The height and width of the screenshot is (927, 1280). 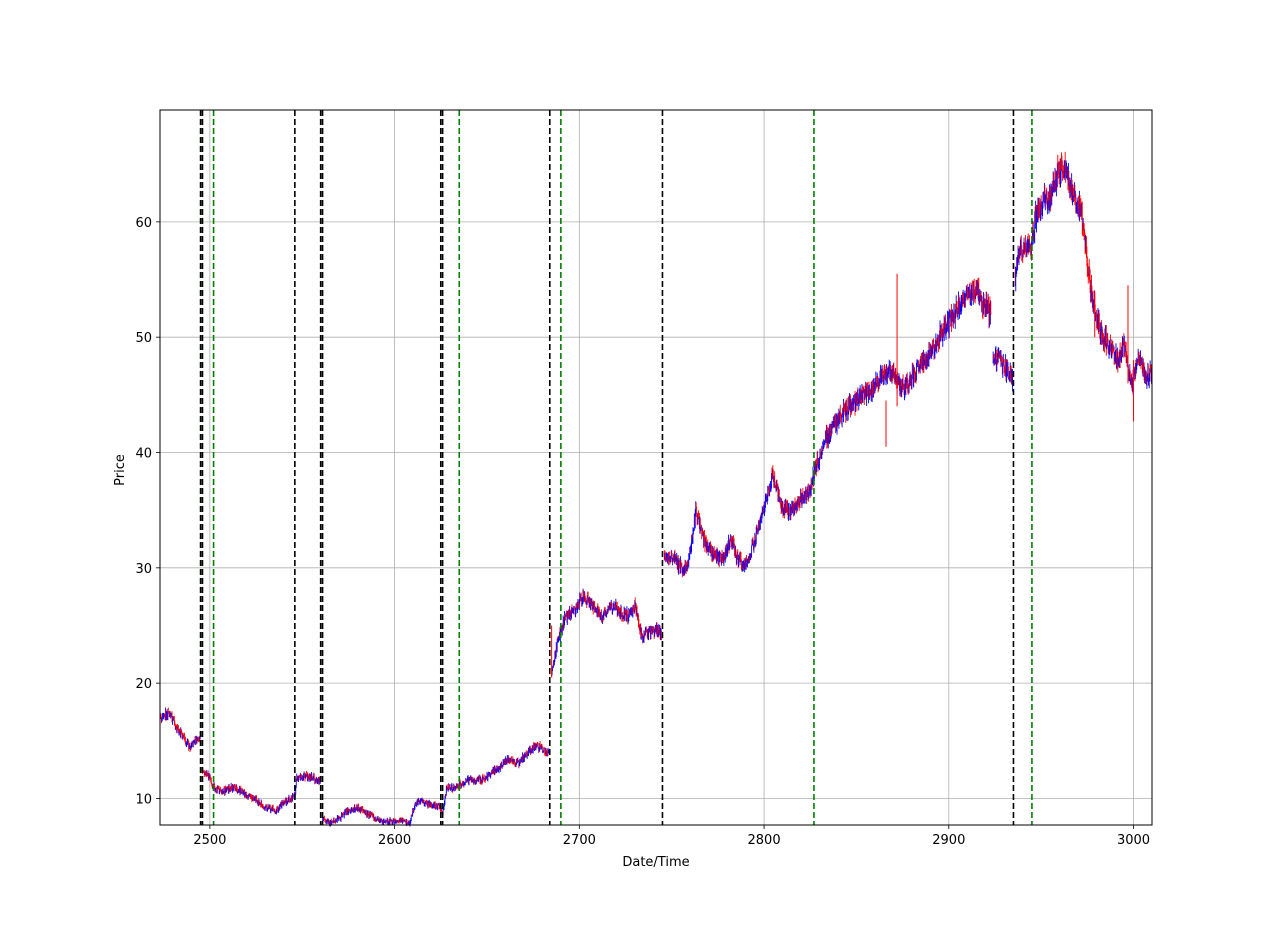 What do you see at coordinates (948, 840) in the screenshot?
I see `x-tick-label: 2900` at bounding box center [948, 840].